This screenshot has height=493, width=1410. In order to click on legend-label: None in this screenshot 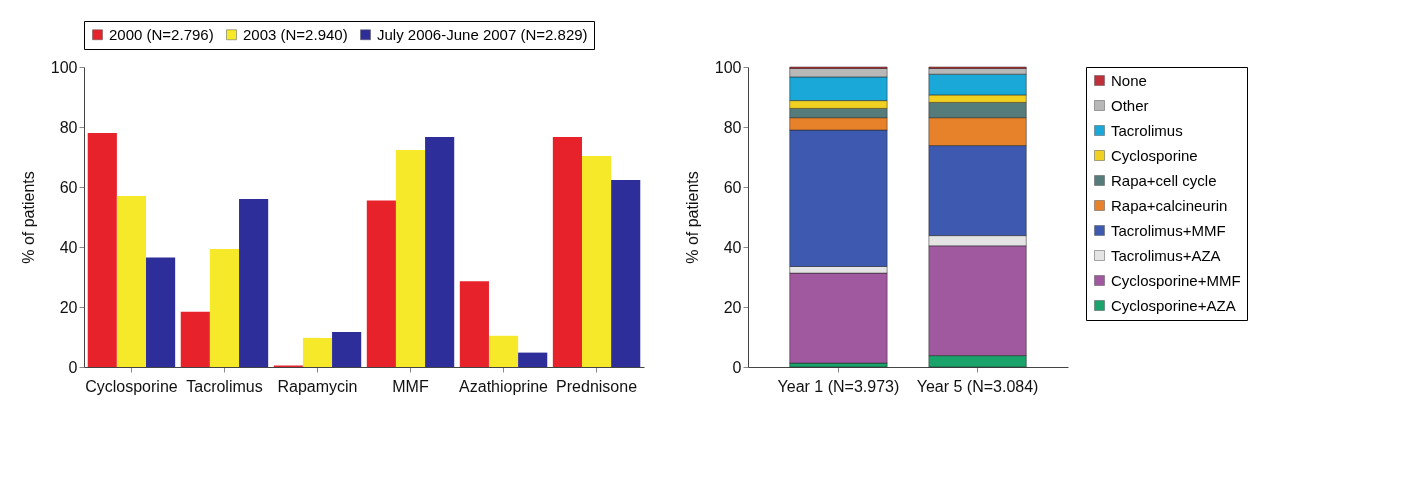, I will do `click(1129, 80)`.